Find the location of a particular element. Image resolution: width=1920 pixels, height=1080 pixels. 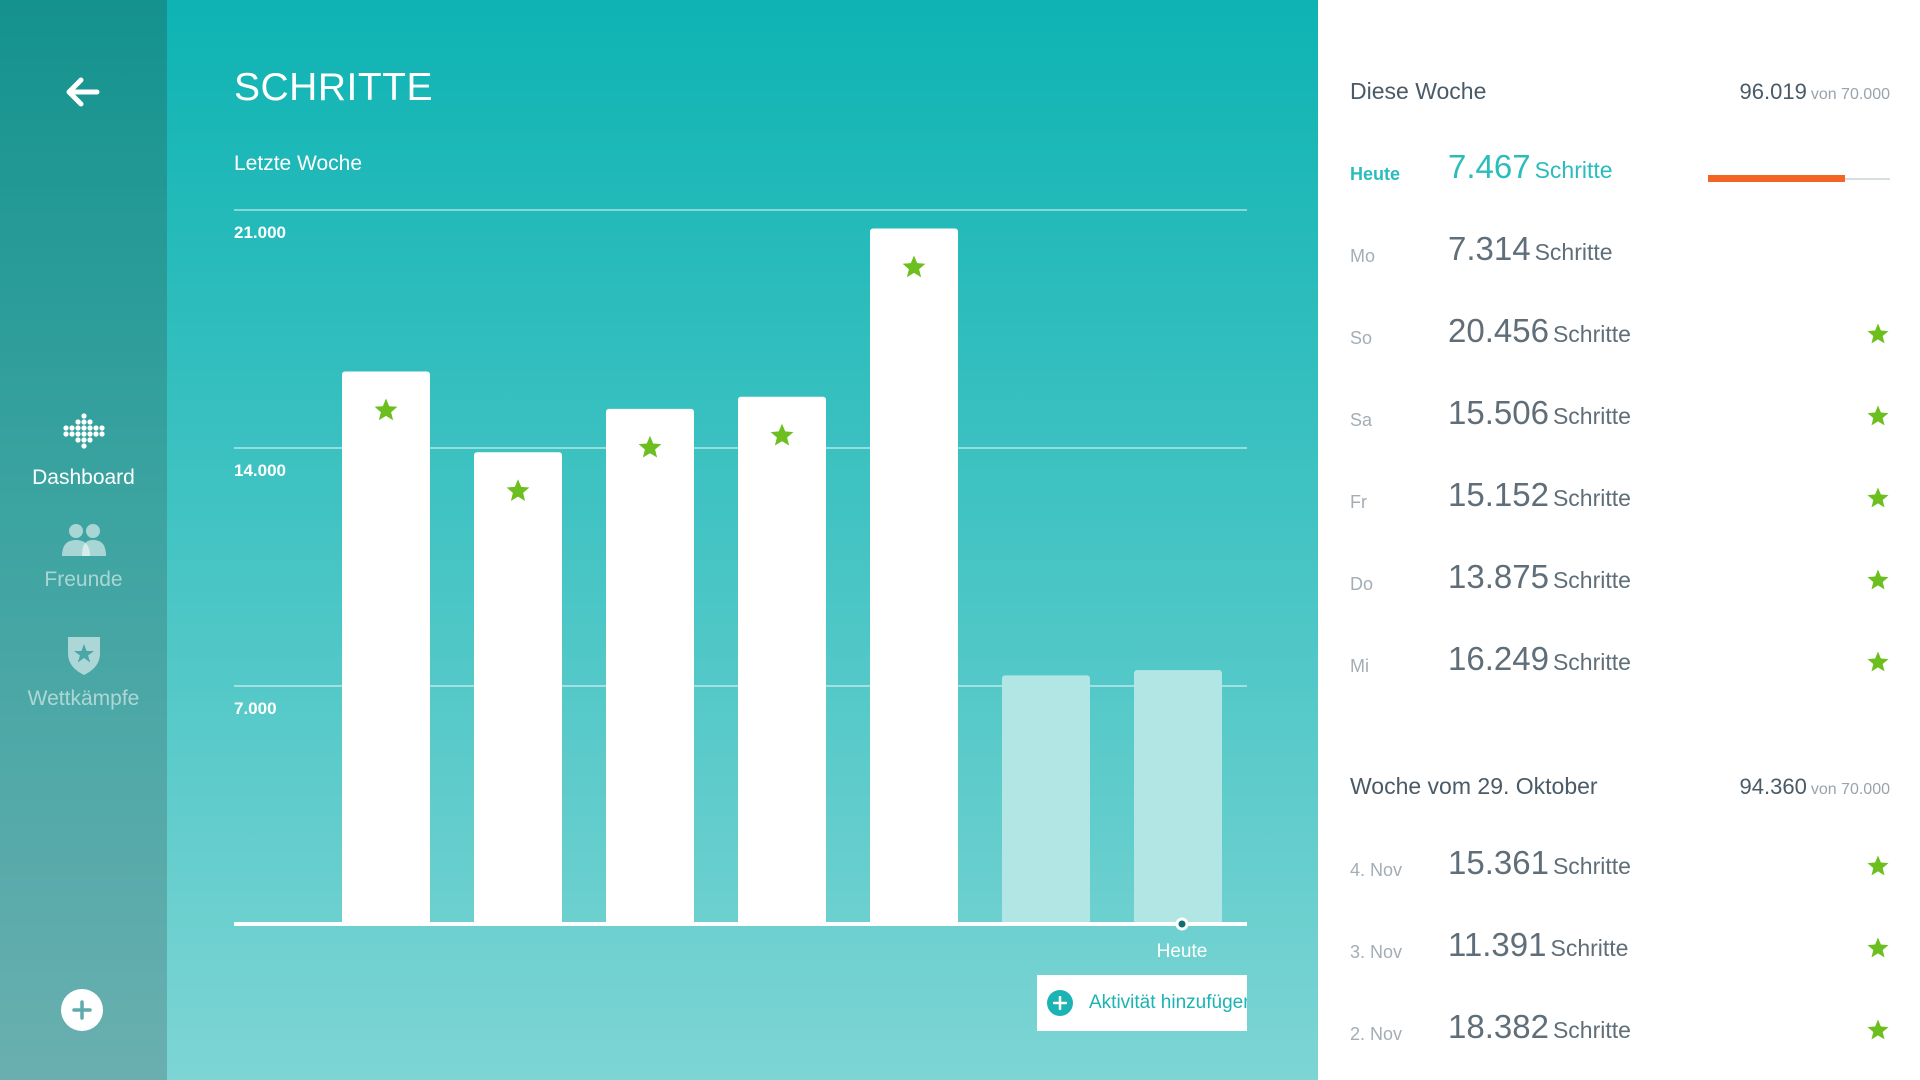

day-row: 4. Nov 15.361 Schritte is located at coordinates (1620, 866).